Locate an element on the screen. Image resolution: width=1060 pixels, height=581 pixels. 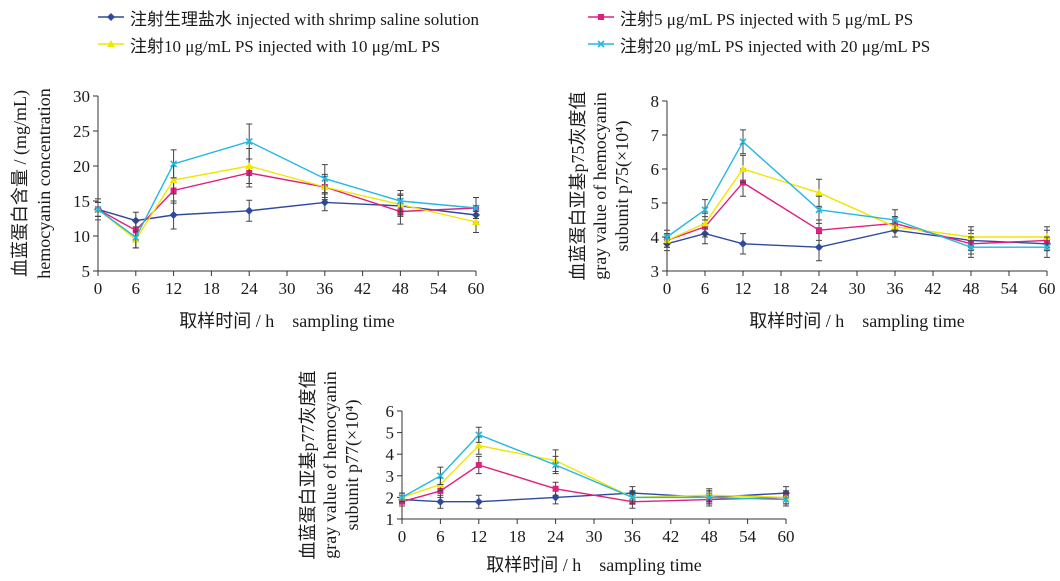
y-axis-title: hemocyanin concentration is located at coordinates (44, 183).